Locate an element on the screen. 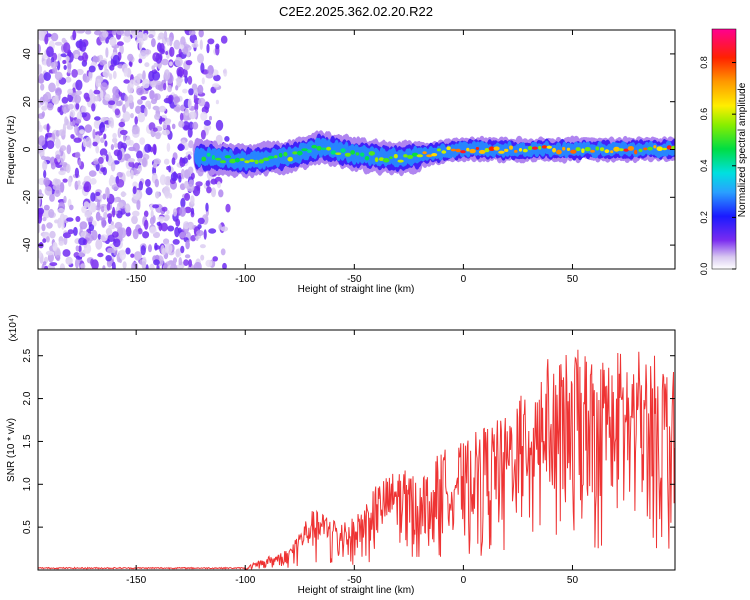  y-tick-label: 1.0 is located at coordinates (27, 484).